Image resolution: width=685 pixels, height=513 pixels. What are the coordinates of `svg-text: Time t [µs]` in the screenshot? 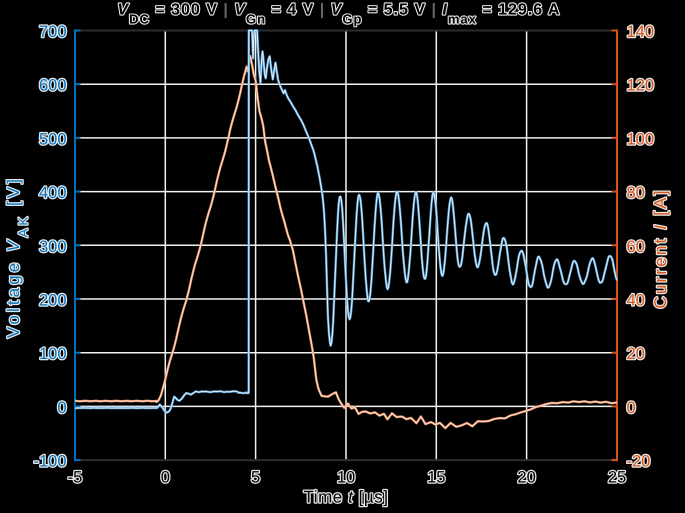 It's located at (345, 497).